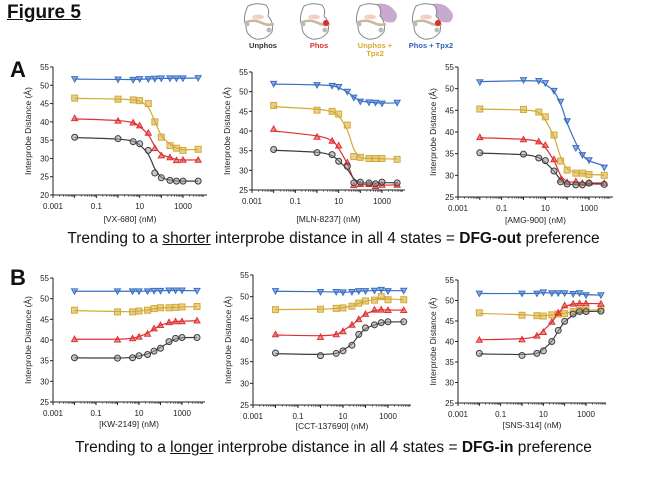 The image size is (667, 500). What do you see at coordinates (319, 45) in the screenshot?
I see `legend-label: Phos` at bounding box center [319, 45].